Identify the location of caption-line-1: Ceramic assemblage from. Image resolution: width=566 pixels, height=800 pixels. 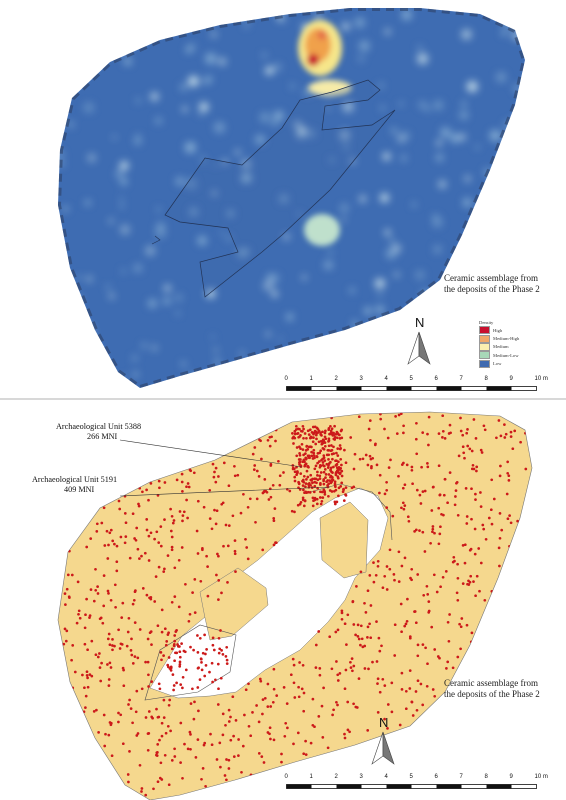
(491, 683).